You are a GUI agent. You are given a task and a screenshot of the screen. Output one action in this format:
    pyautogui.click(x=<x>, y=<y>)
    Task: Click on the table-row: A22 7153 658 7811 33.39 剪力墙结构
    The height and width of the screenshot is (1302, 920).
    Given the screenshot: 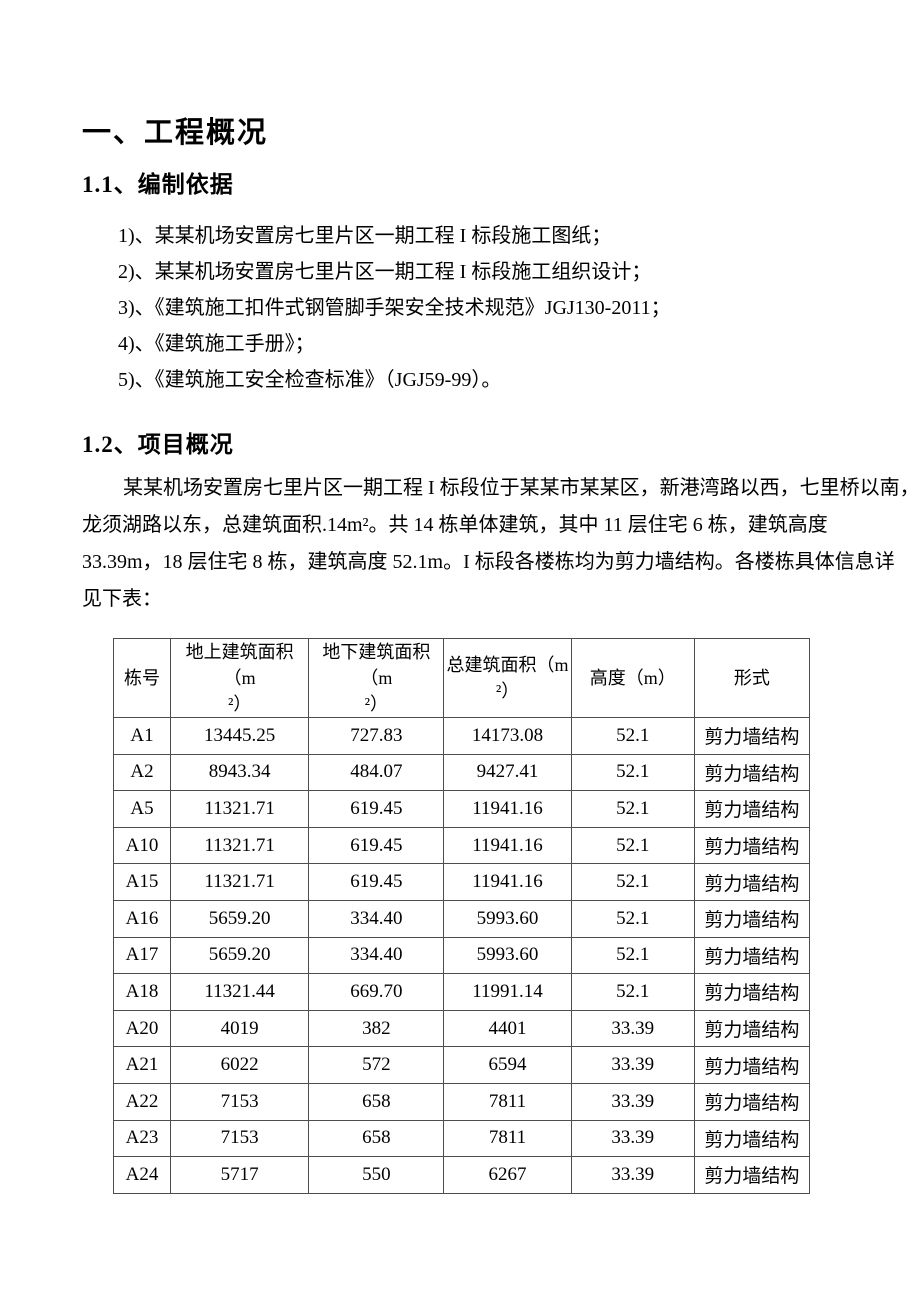 What is the action you would take?
    pyautogui.click(x=461, y=1101)
    